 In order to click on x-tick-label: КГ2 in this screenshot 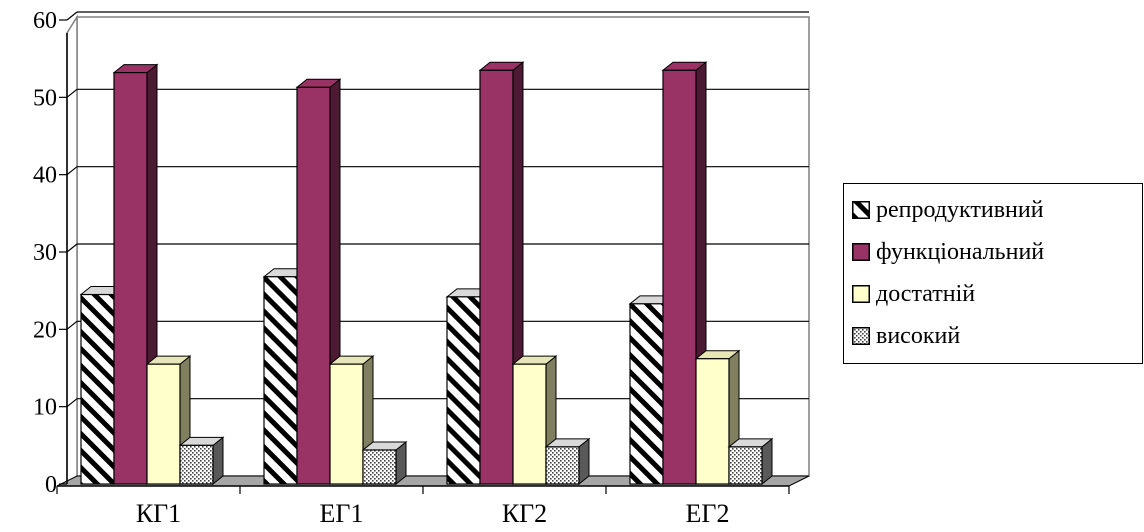, I will do `click(524, 513)`.